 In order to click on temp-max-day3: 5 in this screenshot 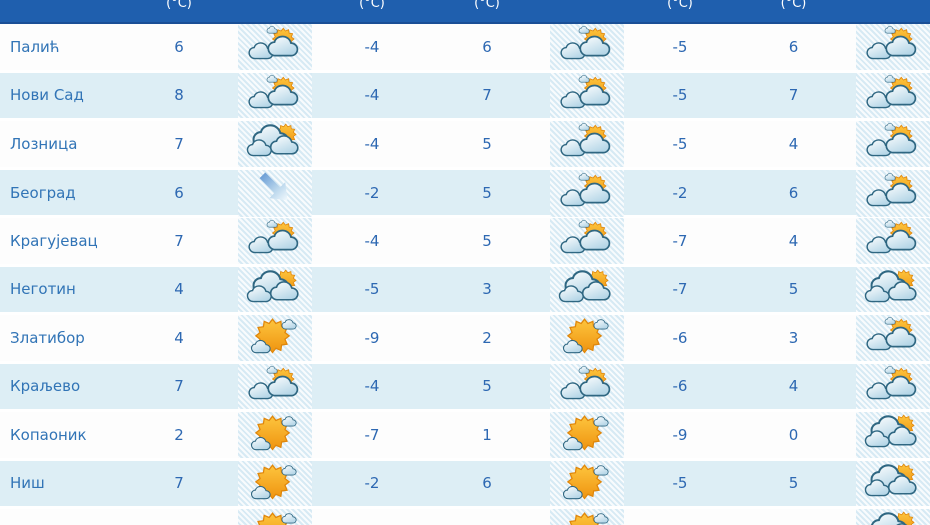, I will do `click(793, 289)`.